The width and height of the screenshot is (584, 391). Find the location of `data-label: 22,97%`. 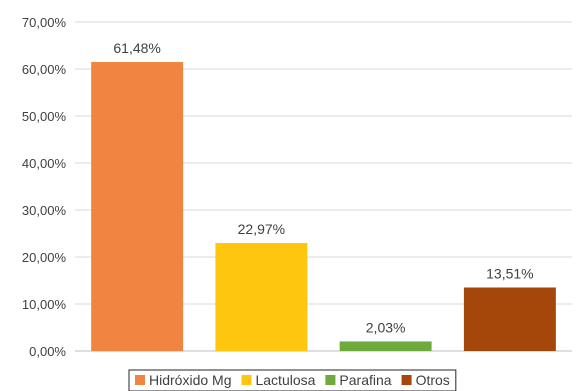

data-label: 22,97% is located at coordinates (261, 229).